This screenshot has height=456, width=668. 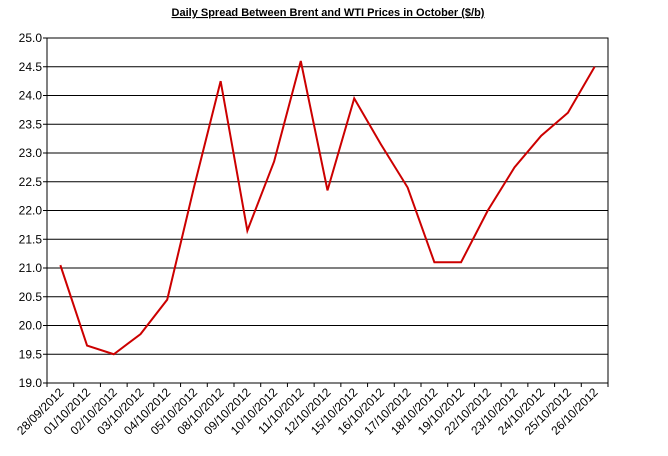 What do you see at coordinates (31, 211) in the screenshot?
I see `y-tick-label: 22.0` at bounding box center [31, 211].